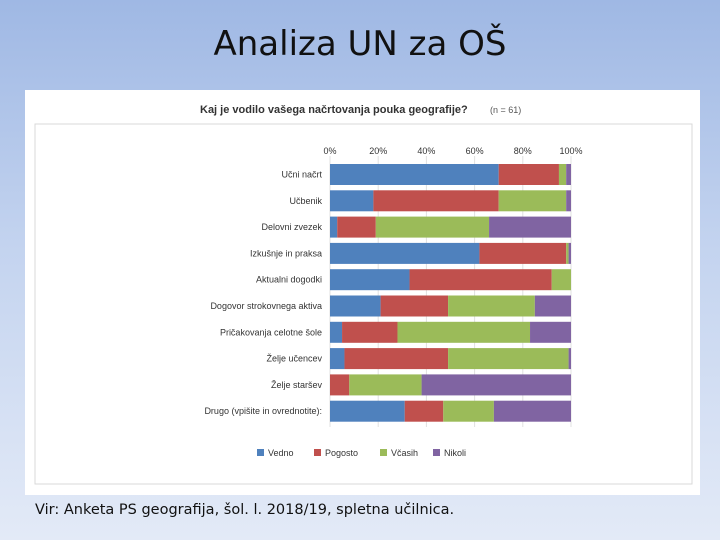 This screenshot has width=720, height=540. Describe the element at coordinates (289, 280) in the screenshot. I see `category-label: Aktualni dogodki` at that location.